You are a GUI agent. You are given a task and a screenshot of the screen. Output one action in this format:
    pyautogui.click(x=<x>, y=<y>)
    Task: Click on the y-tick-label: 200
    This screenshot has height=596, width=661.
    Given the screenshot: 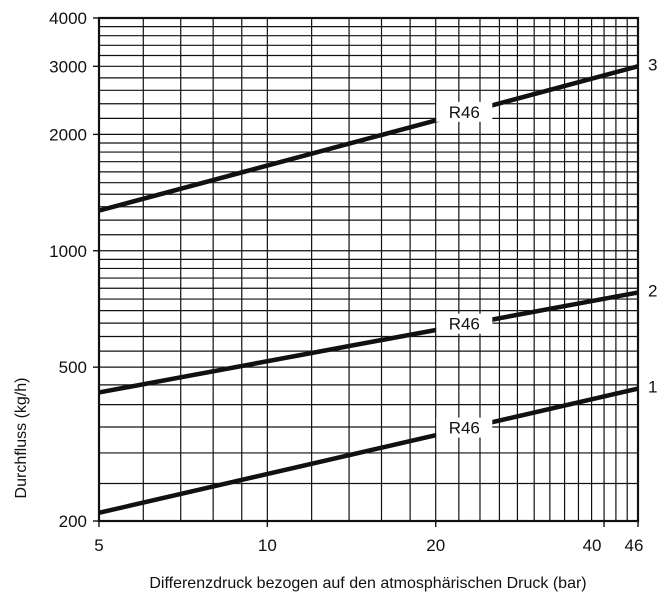 What is the action you would take?
    pyautogui.click(x=73, y=521)
    